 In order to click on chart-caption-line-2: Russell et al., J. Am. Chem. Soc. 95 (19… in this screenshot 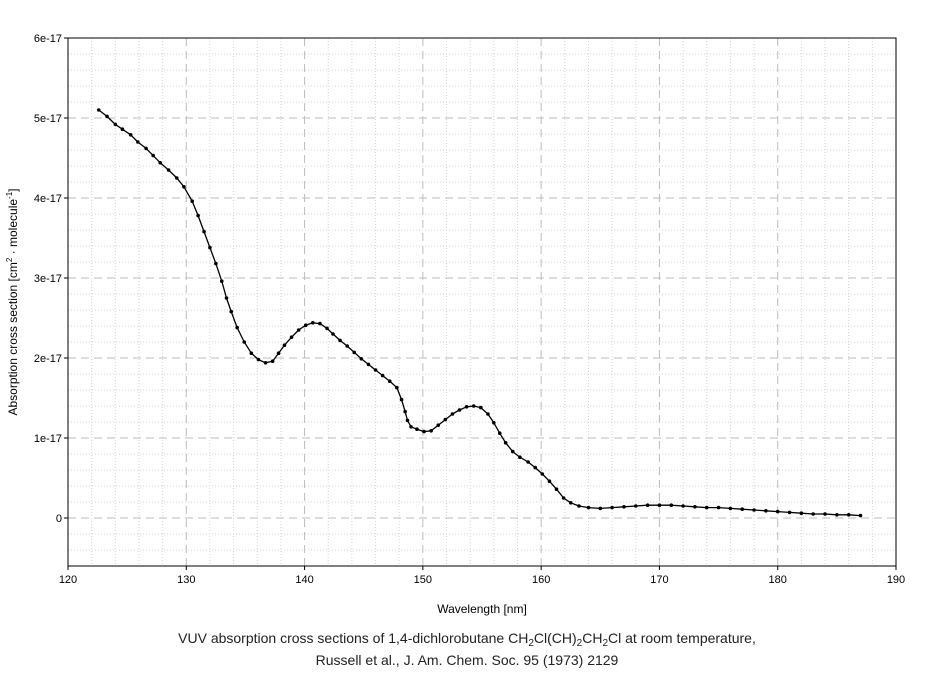, I will do `click(467, 660)`.